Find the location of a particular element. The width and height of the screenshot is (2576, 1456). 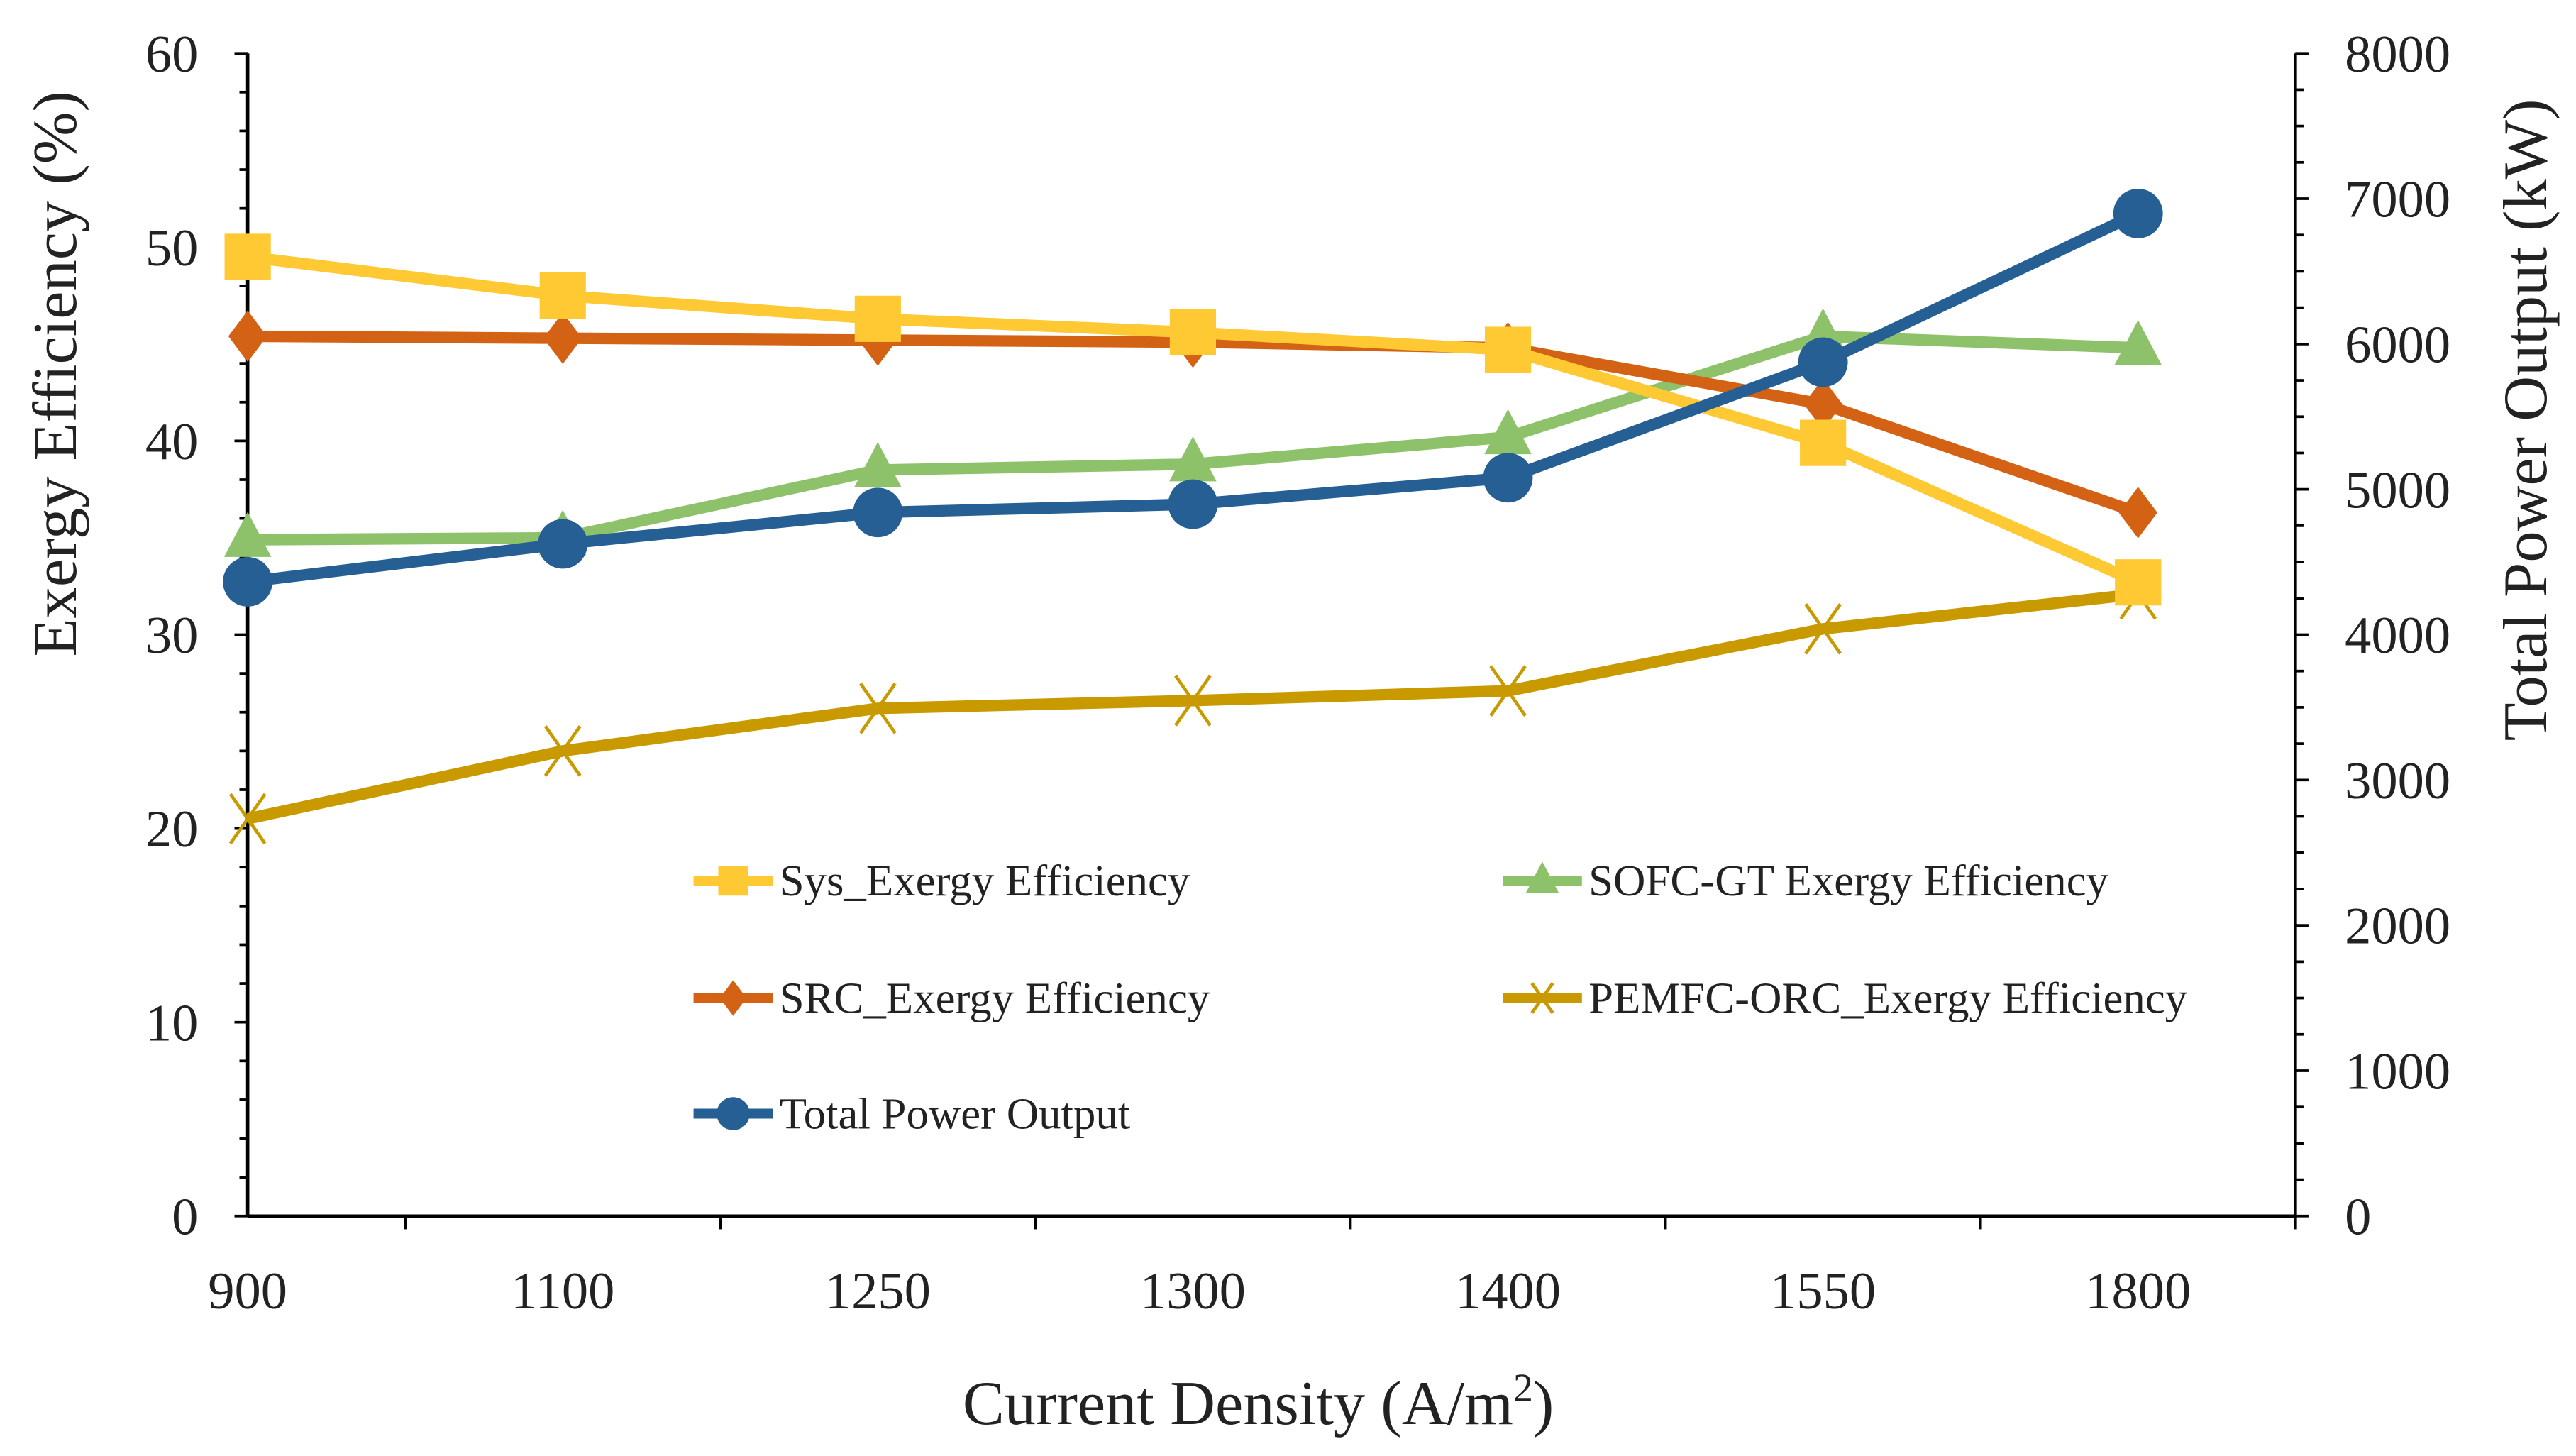

legend-entry: SRC_Exergy Efficiency is located at coordinates (952, 998).